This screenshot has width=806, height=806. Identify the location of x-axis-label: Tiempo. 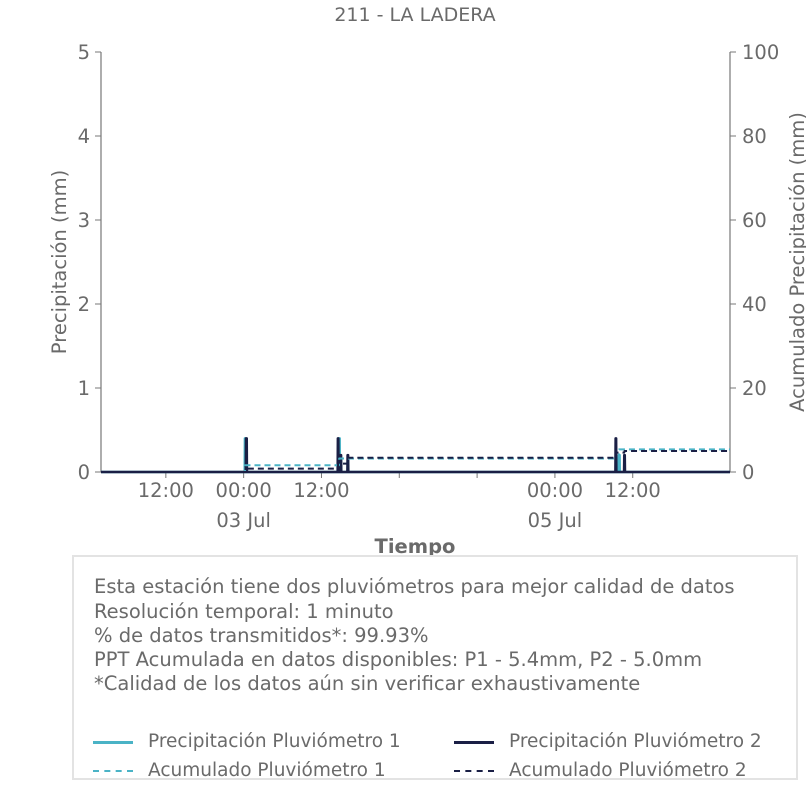
(415, 546).